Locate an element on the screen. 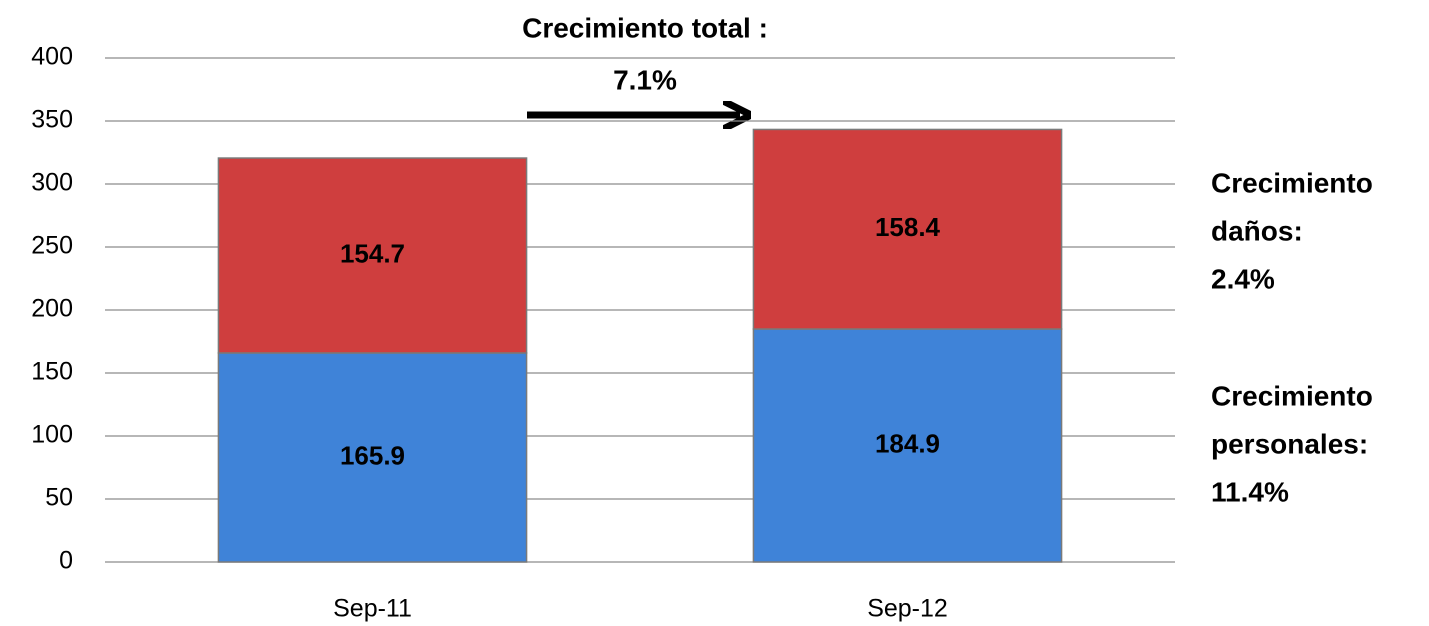 The image size is (1429, 626). x-tick-label: Sep-11 is located at coordinates (372, 609).